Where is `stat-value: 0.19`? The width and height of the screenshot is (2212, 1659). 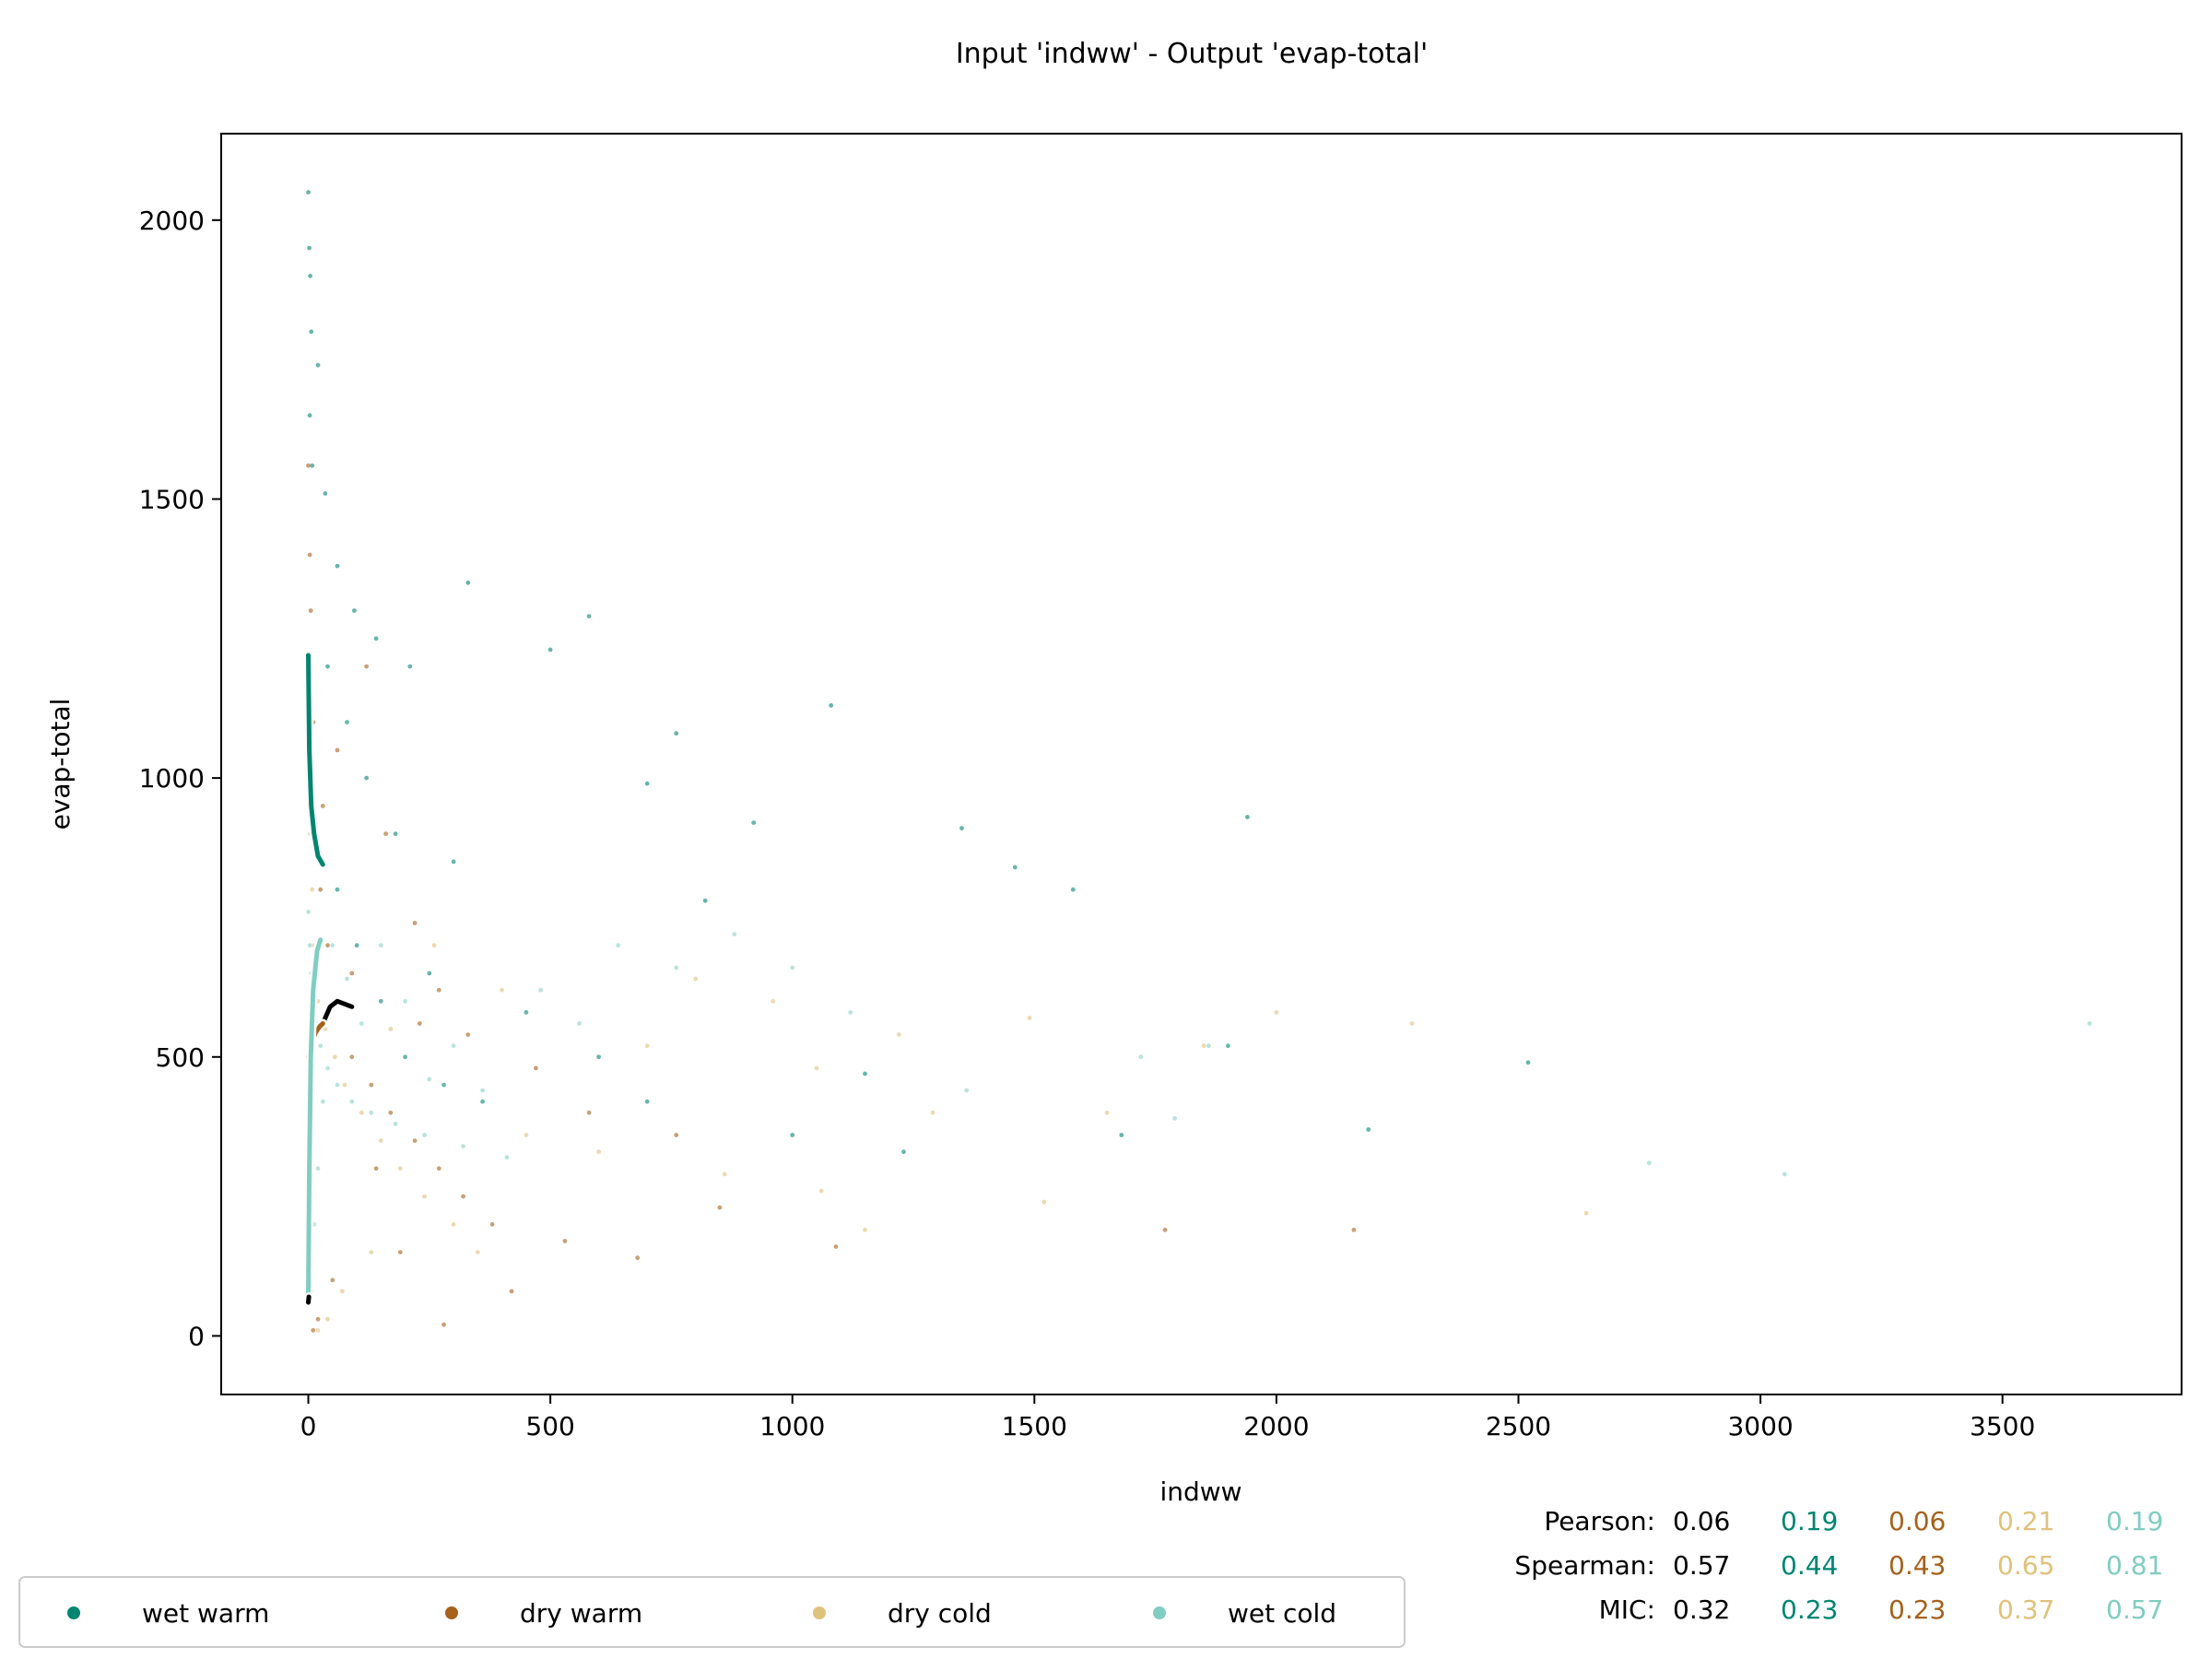
stat-value: 0.19 is located at coordinates (2134, 1521).